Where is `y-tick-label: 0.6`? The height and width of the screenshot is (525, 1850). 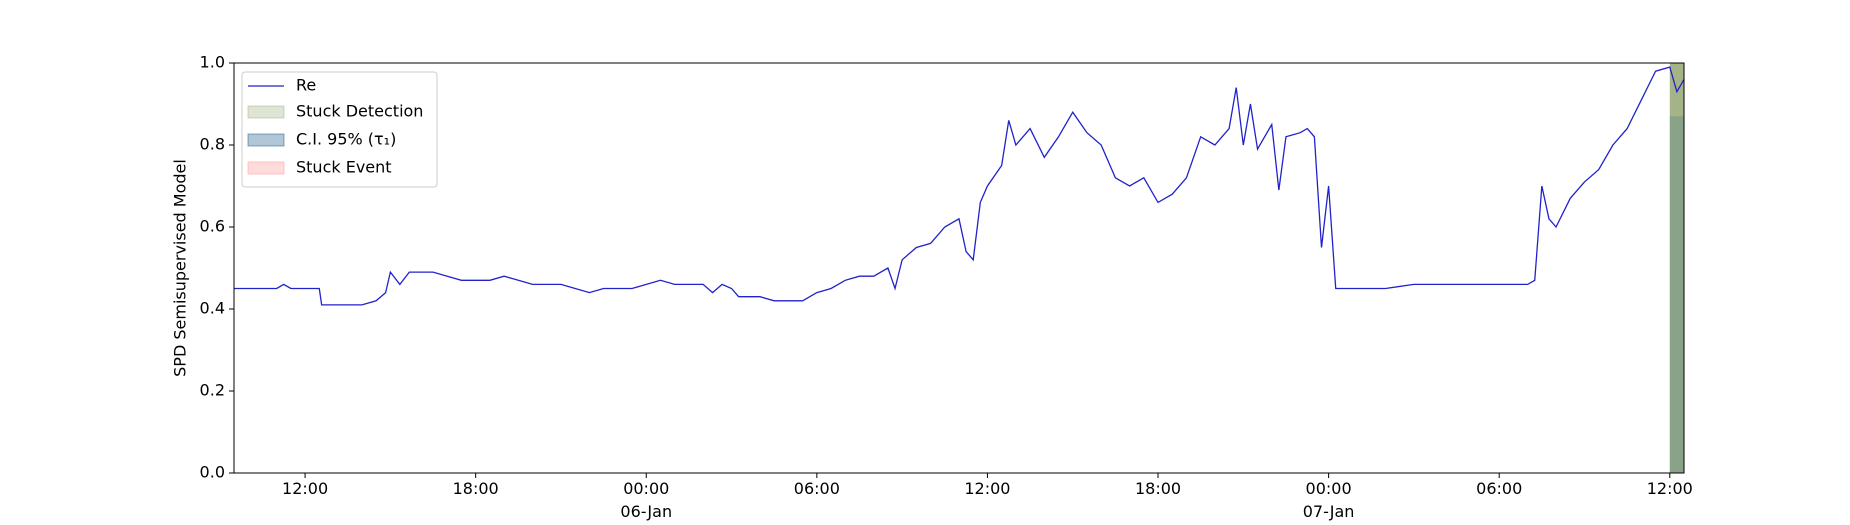 y-tick-label: 0.6 is located at coordinates (212, 226).